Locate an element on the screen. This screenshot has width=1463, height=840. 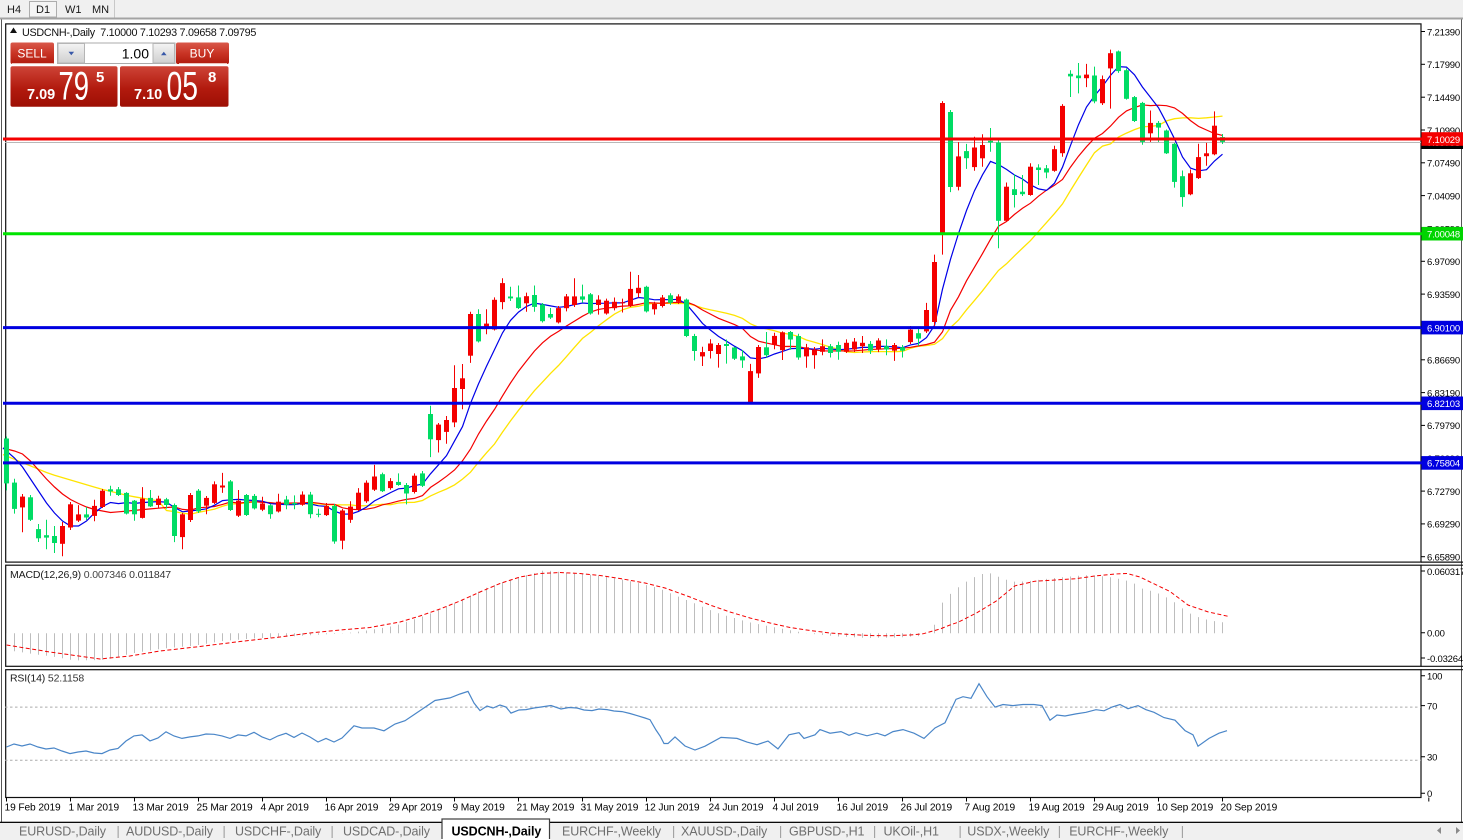
svg-text: 30 is located at coordinates (1432, 758).